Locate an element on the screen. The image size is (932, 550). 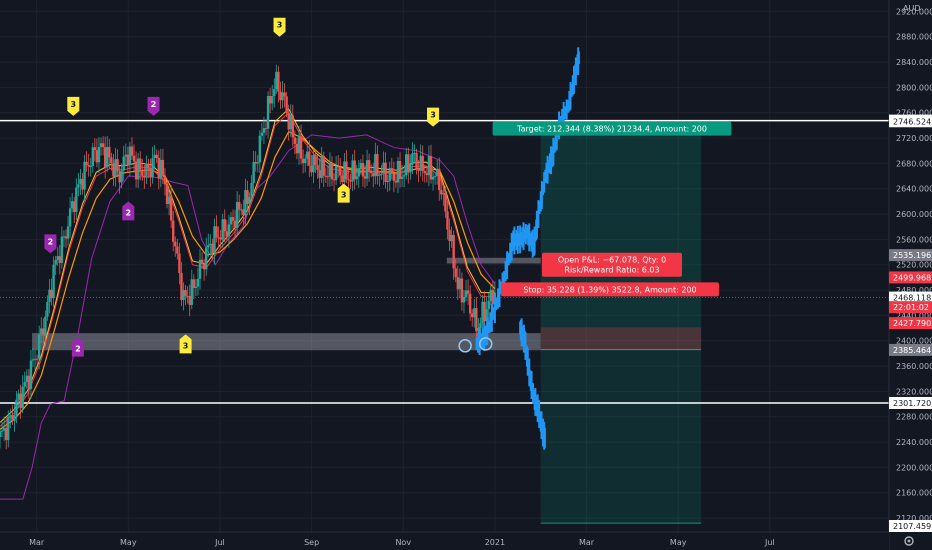
target-label-bg is located at coordinates (612, 128).